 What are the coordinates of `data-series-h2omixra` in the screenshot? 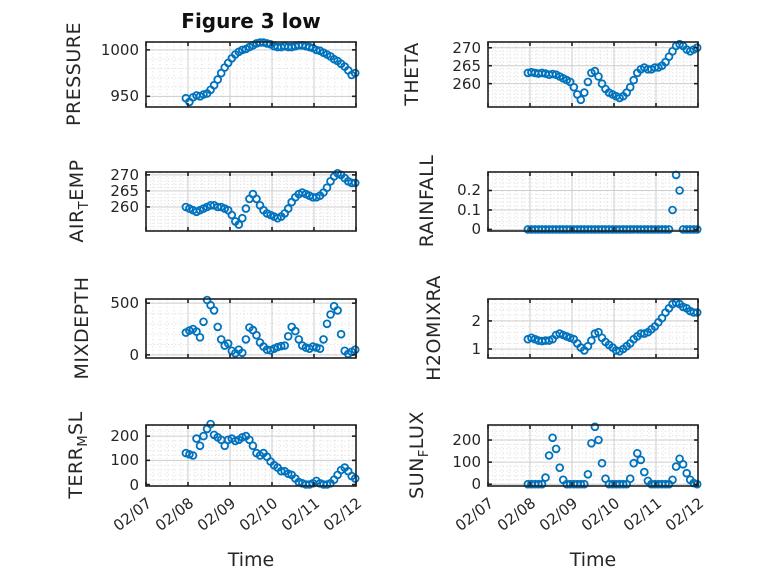 It's located at (612, 327).